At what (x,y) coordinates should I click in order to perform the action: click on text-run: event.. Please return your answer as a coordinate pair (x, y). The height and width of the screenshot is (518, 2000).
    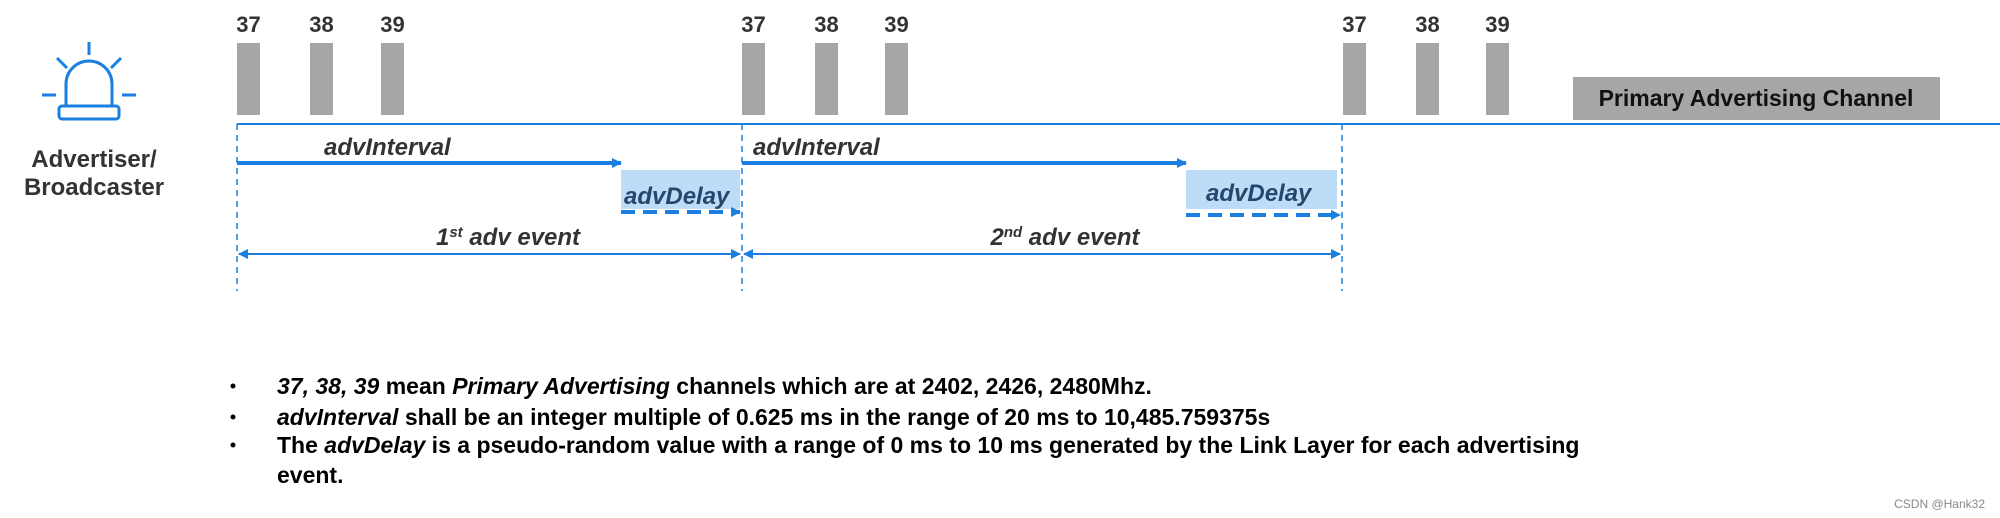
    Looking at the image, I should click on (310, 475).